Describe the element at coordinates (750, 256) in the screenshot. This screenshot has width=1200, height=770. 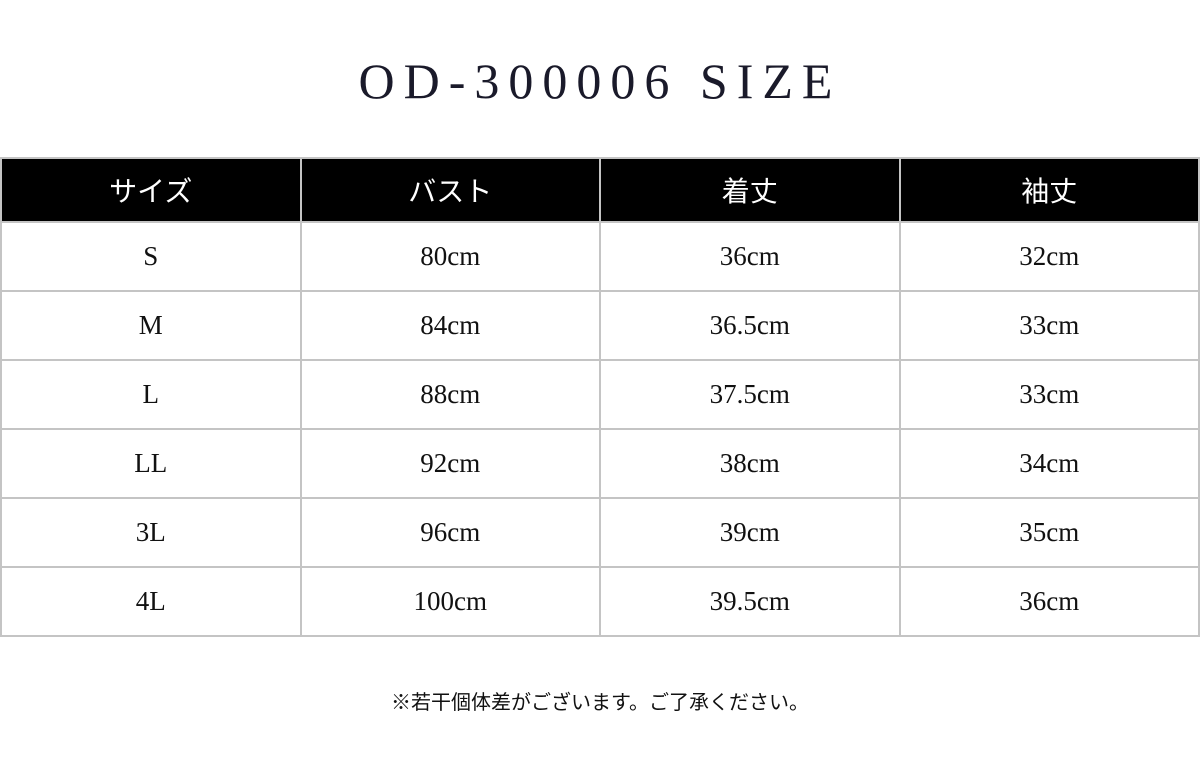
I see `cell-length: 36cm` at that location.